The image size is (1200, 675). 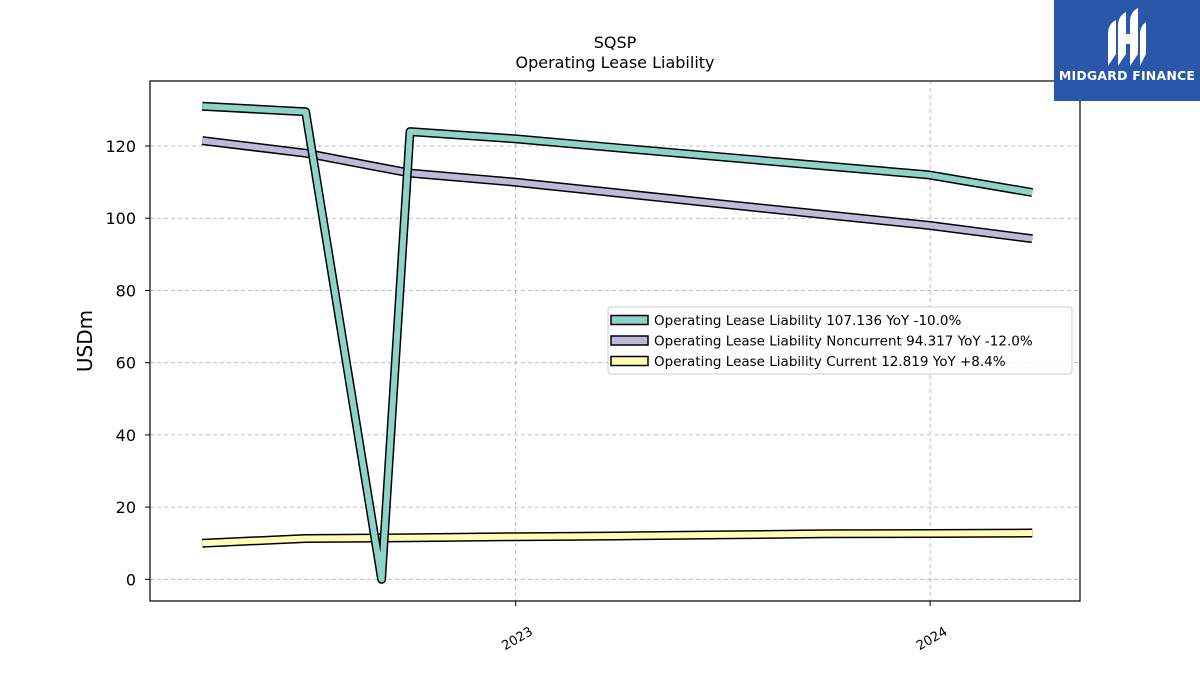 I want to click on y-tick-label: 60, so click(x=126, y=363).